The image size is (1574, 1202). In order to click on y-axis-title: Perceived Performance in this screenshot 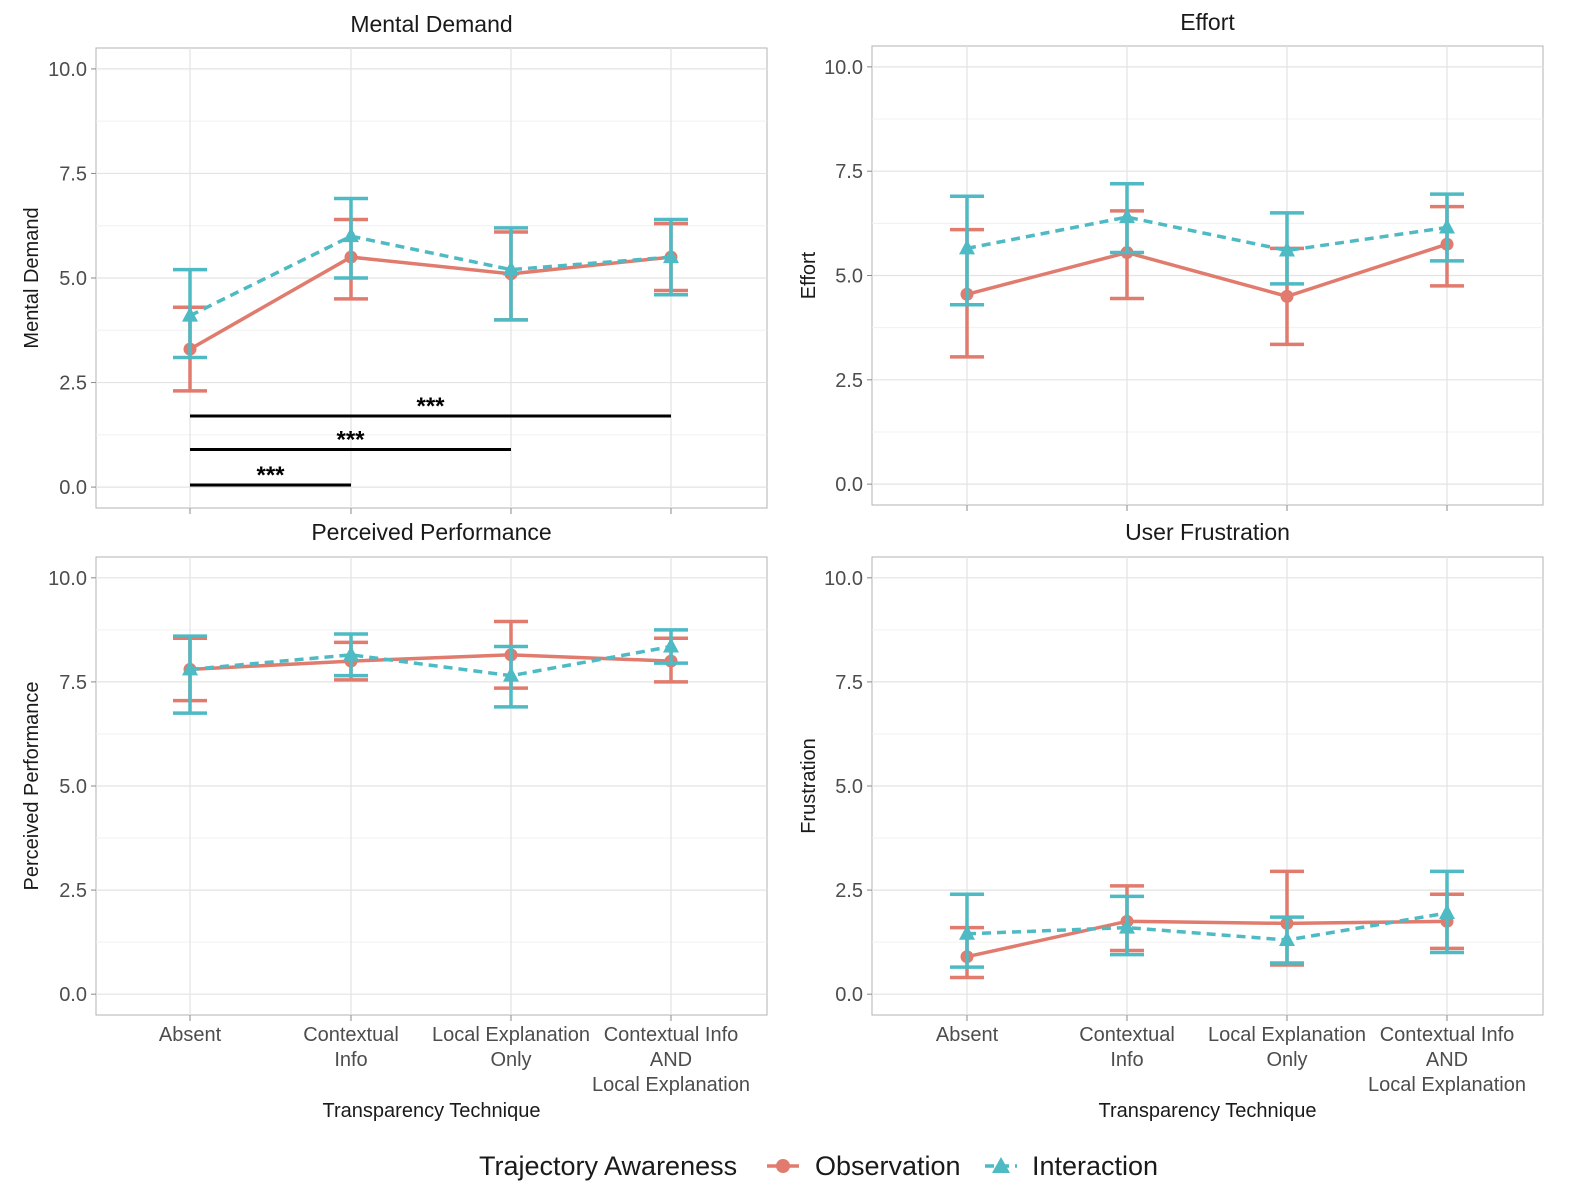, I will do `click(32, 786)`.